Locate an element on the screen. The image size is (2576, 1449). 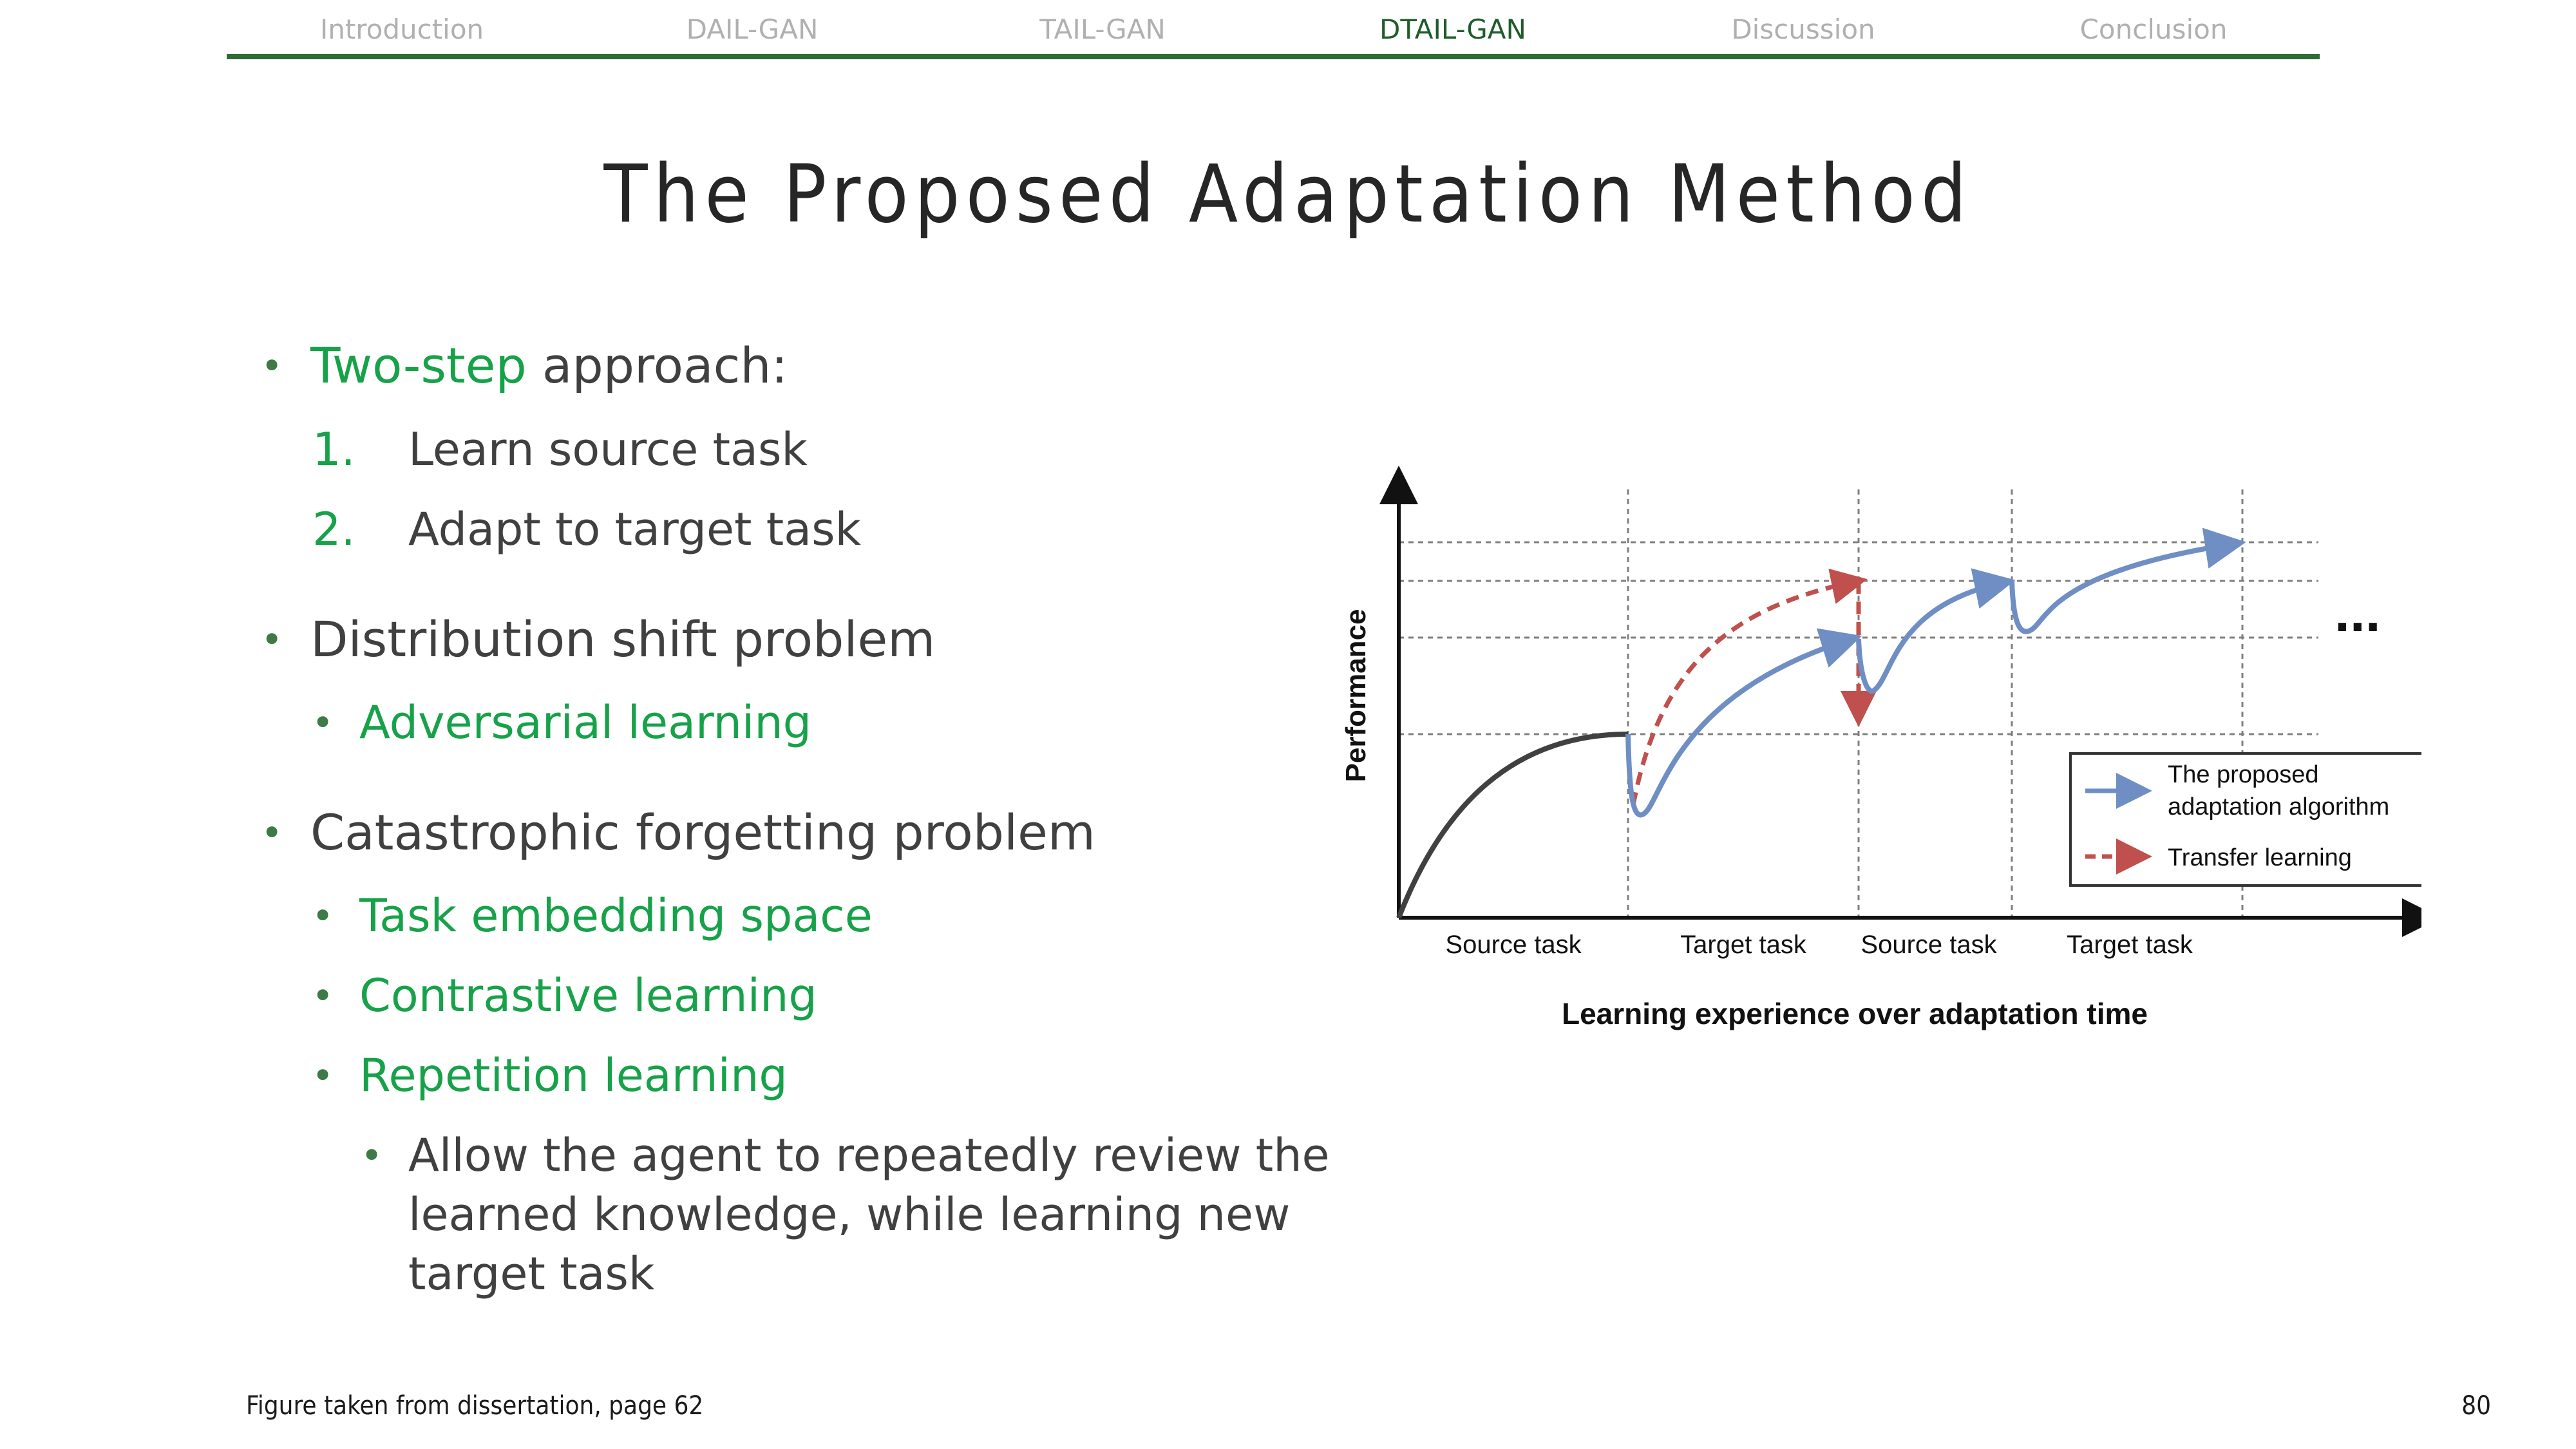
bullet-distribution-shift: Distribution shift problem is located at coordinates (623, 639).